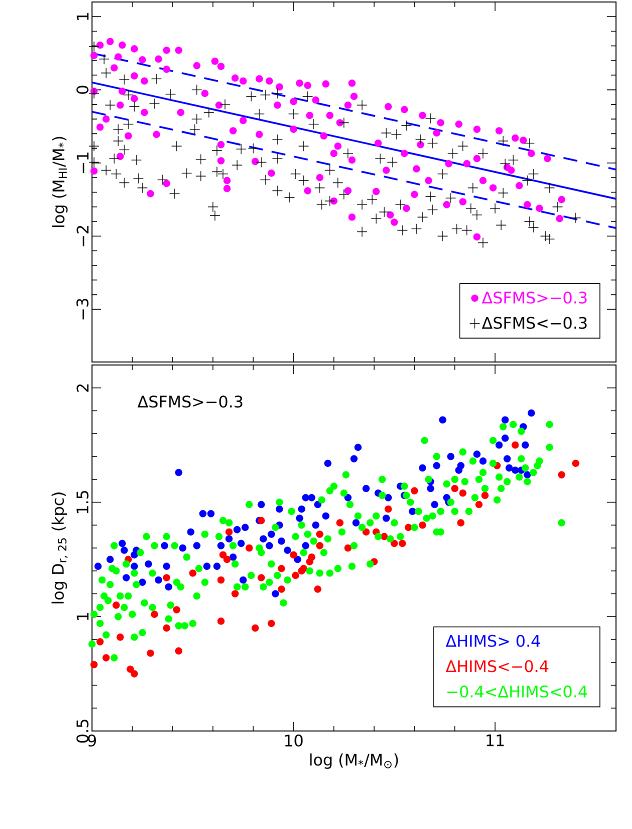  What do you see at coordinates (92, 740) in the screenshot?
I see `x-tick-label: 9` at bounding box center [92, 740].